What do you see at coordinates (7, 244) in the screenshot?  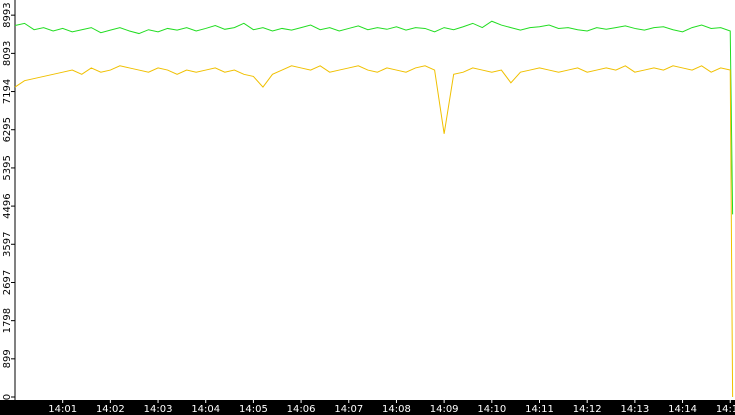 I see `y-tick-label: 3597` at bounding box center [7, 244].